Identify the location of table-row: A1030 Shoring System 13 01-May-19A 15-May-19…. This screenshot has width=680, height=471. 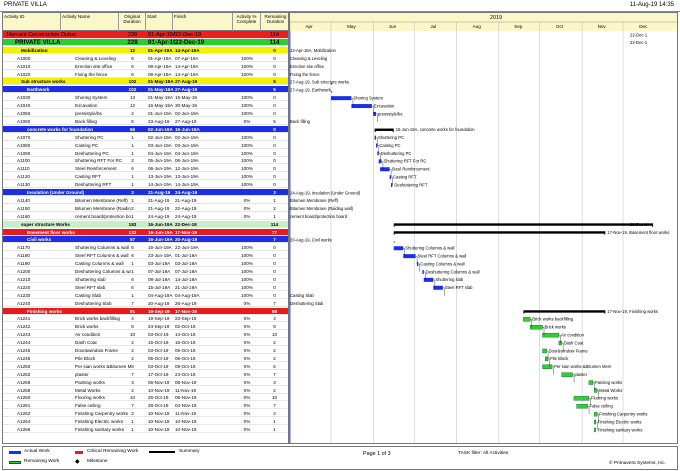
(145, 98).